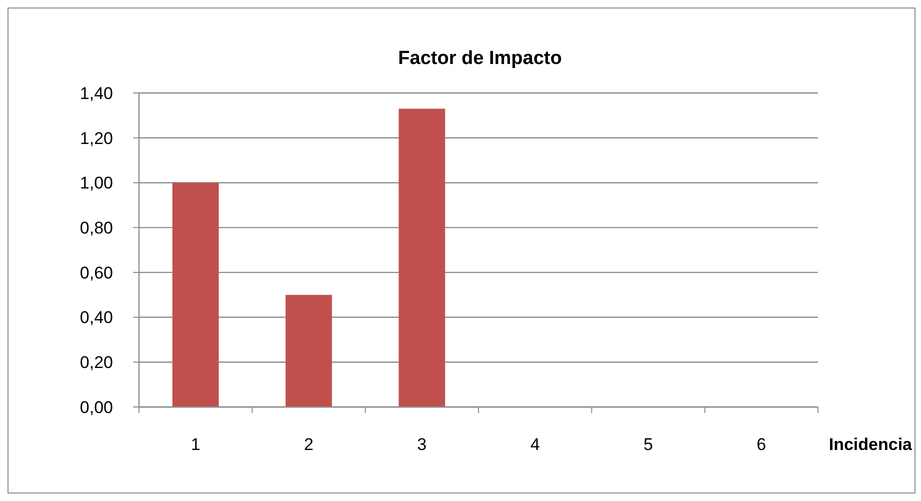 This screenshot has height=501, width=921. Describe the element at coordinates (96, 407) in the screenshot. I see `y-tick-label: 0,00` at that location.